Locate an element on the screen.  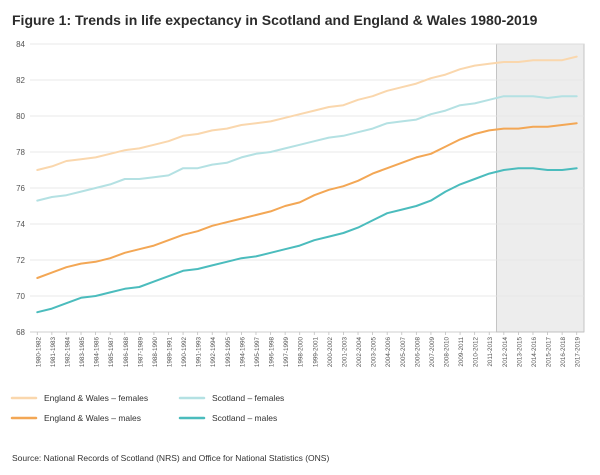
y-tick-label: 84 is located at coordinates (20, 44).